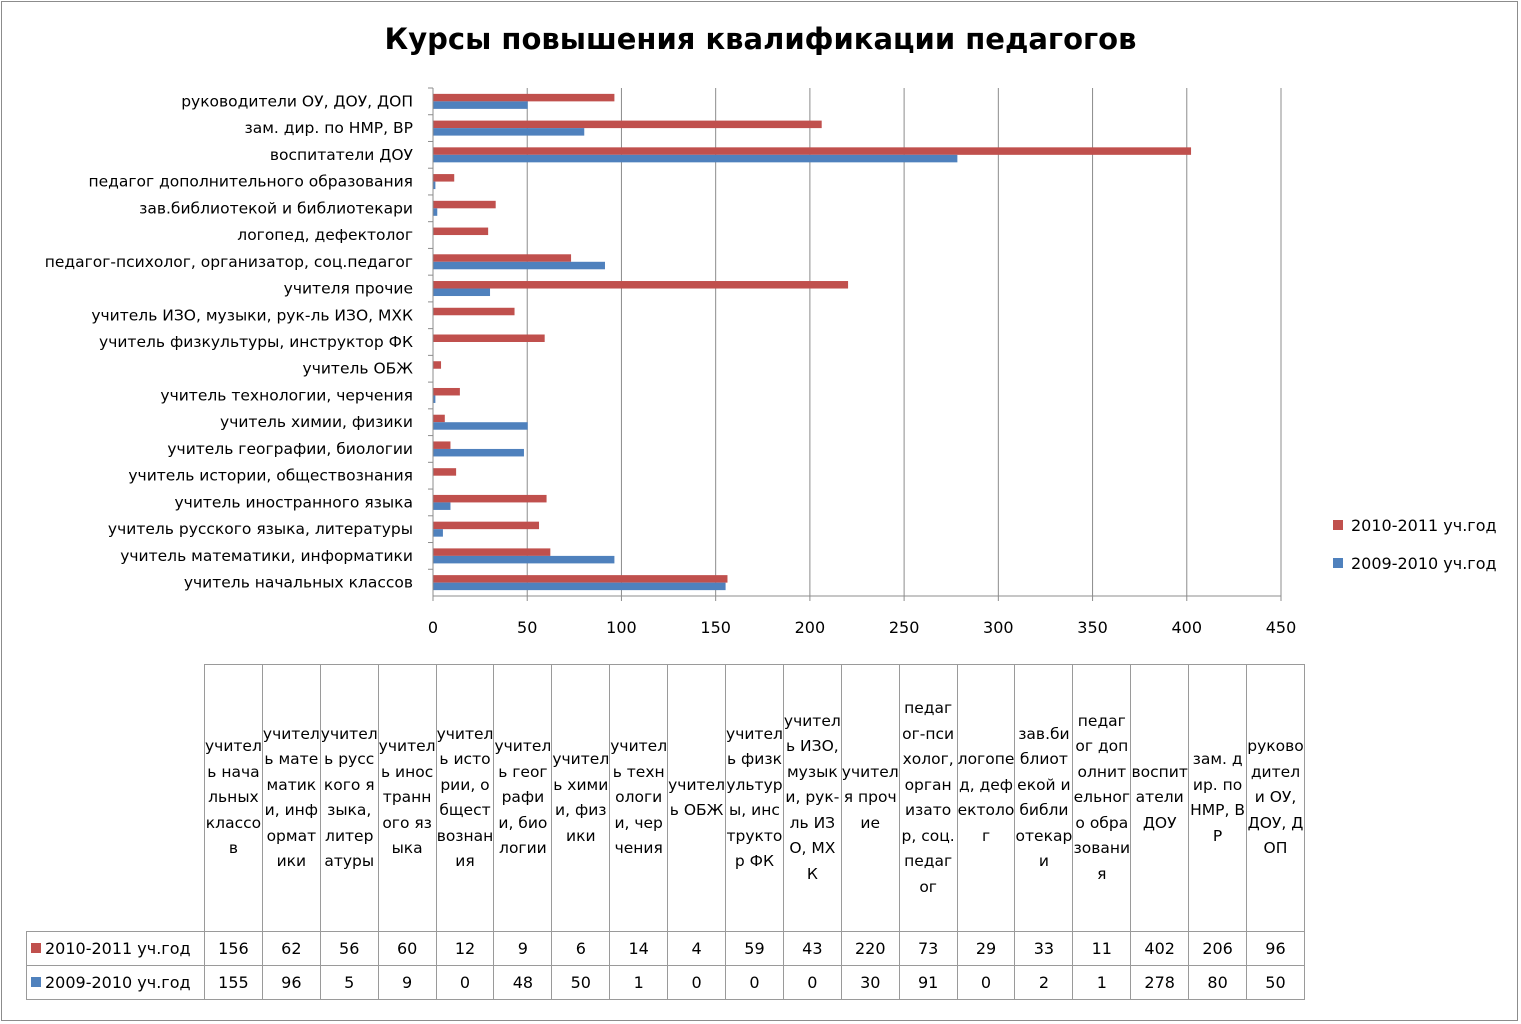 The height and width of the screenshot is (1024, 1521). Describe the element at coordinates (986, 948) in the screenshot. I see `table-value-cell: 29` at that location.